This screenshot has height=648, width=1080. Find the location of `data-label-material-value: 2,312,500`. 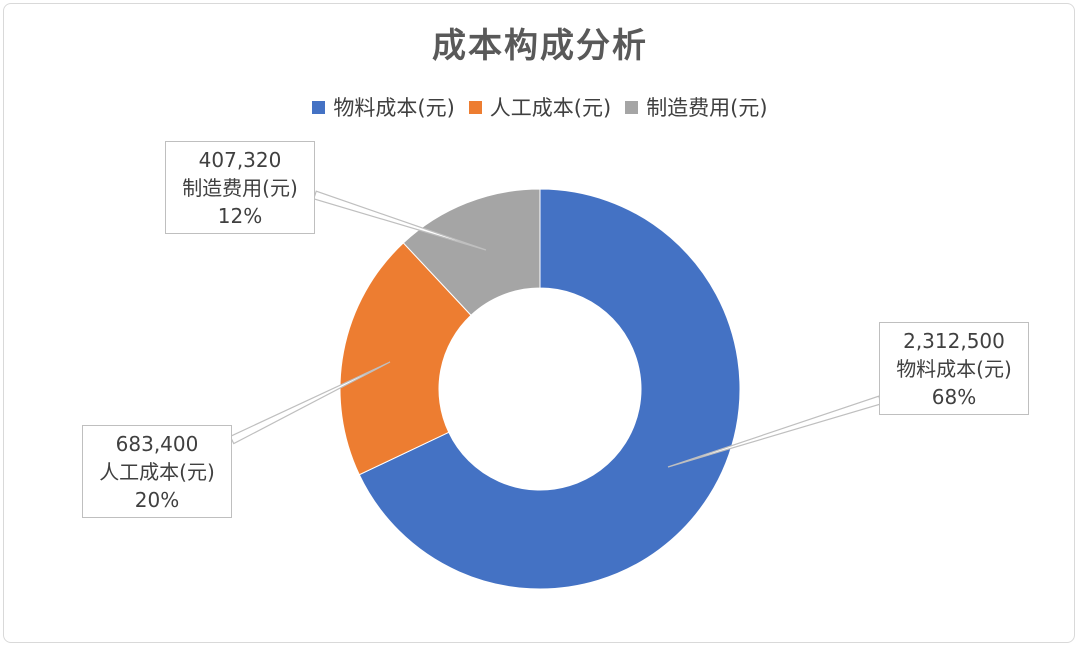

data-label-material-value: 2,312,500 is located at coordinates (954, 340).